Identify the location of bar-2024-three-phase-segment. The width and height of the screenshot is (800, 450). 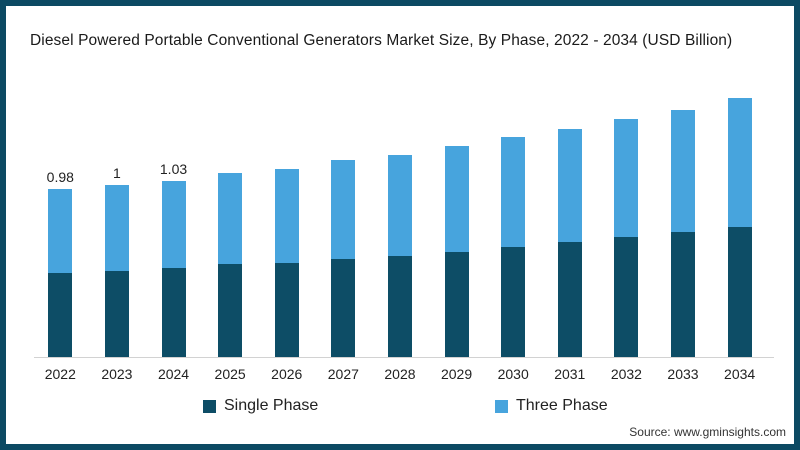
(173, 224).